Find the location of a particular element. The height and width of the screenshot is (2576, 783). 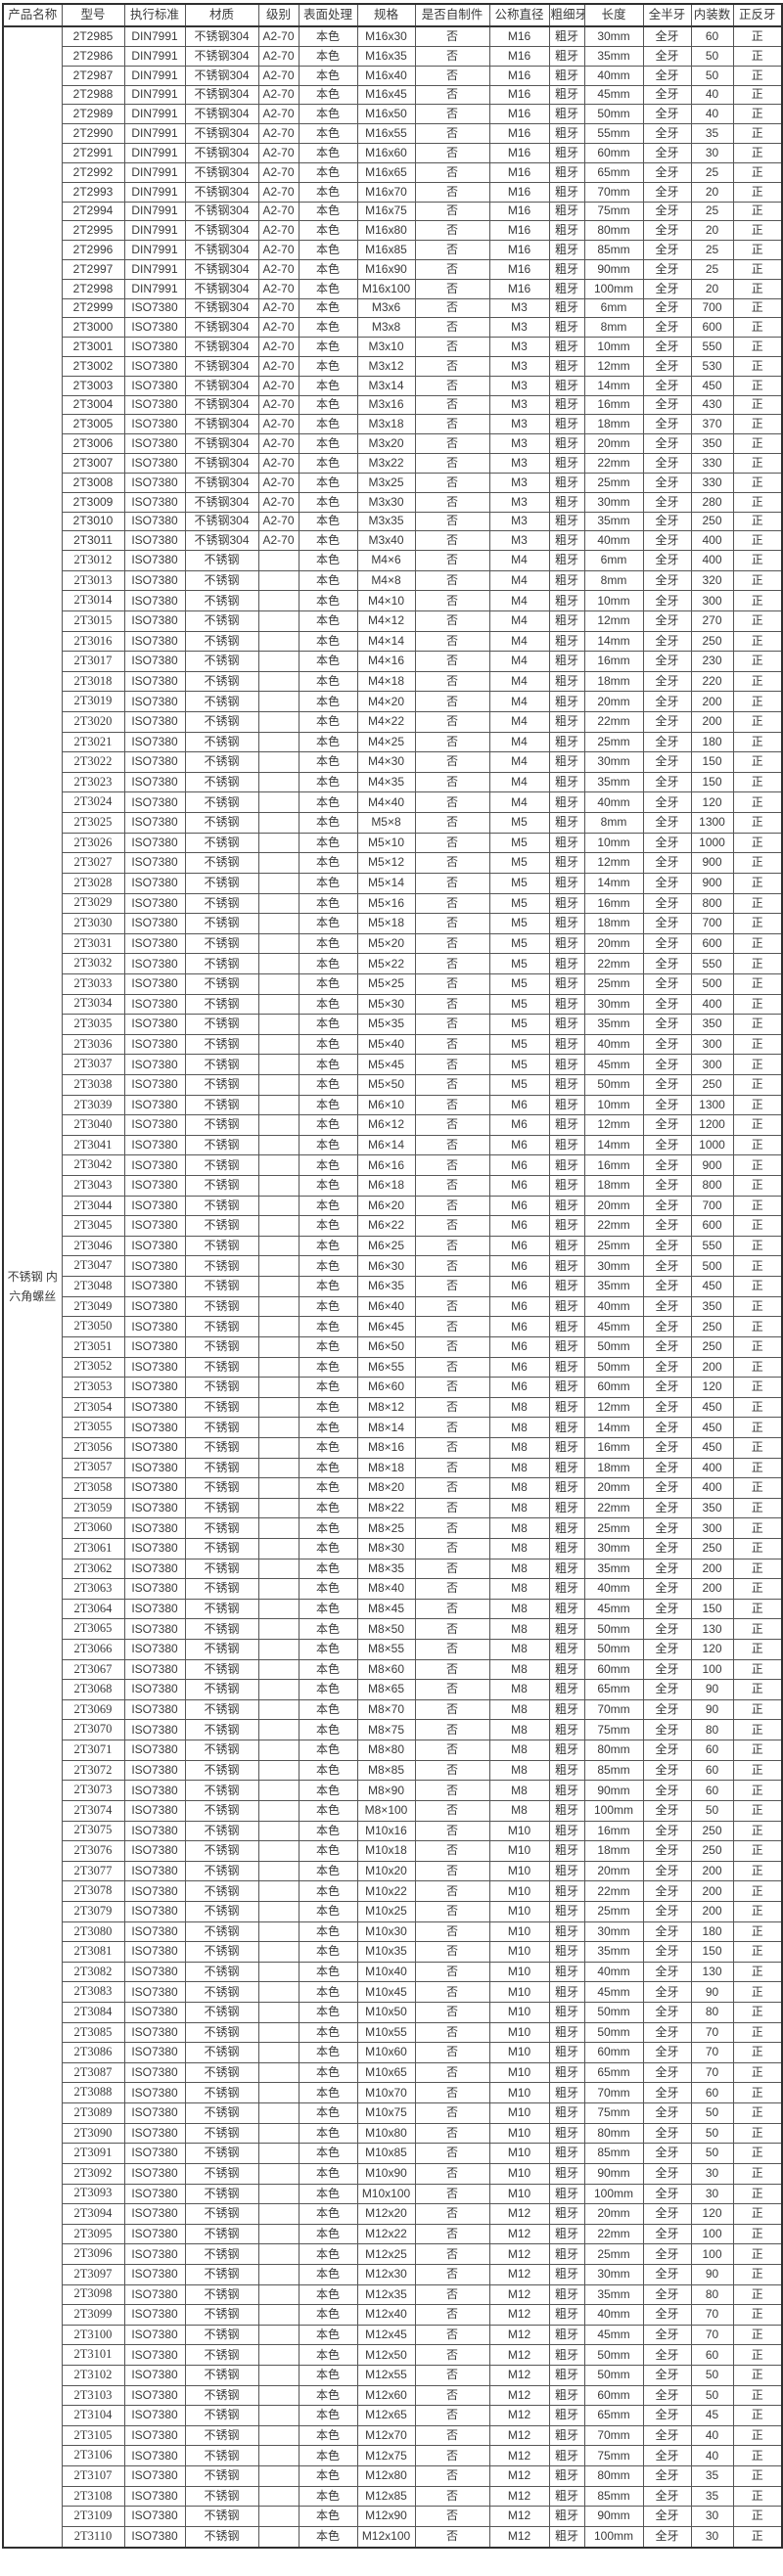

table-row: 2T3017 ISO7380 不锈钢 本色 M4×16 否 M4 粗牙 16mm 全牙 230 正 is located at coordinates (393, 661).